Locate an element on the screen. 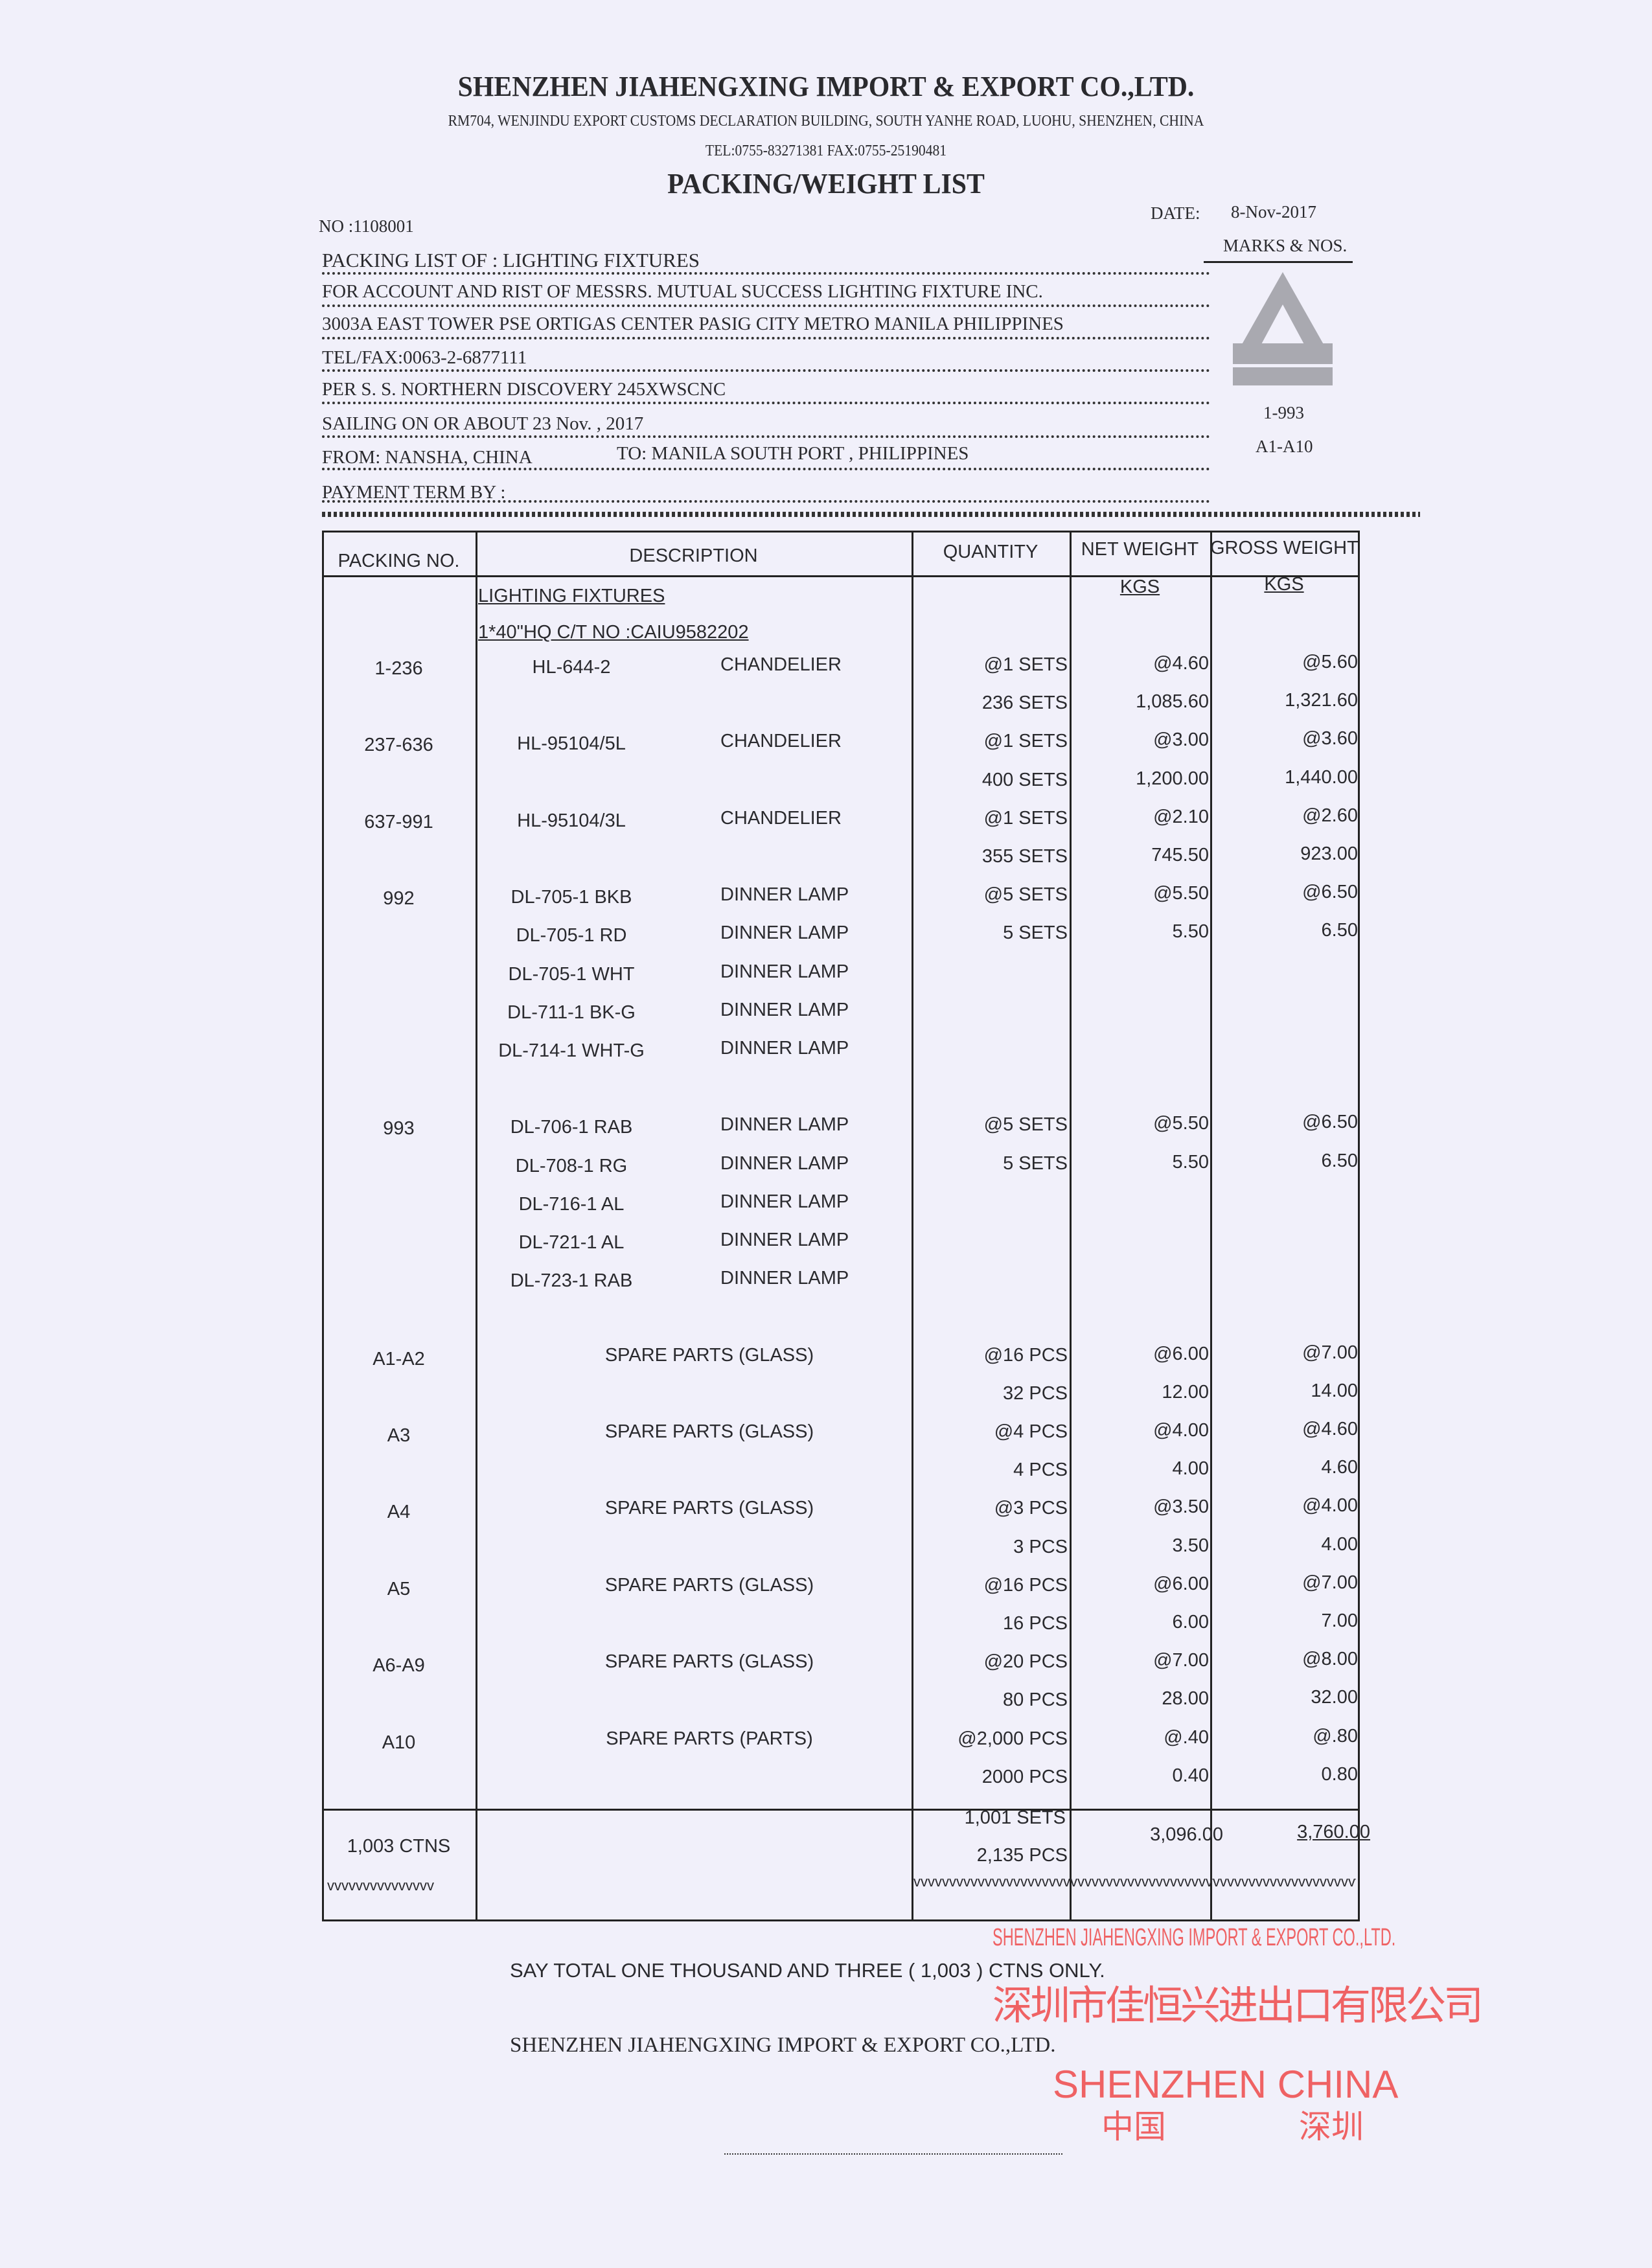 The image size is (1652, 2268). stamp-city-cn-left: 中国 is located at coordinates (1133, 2127).